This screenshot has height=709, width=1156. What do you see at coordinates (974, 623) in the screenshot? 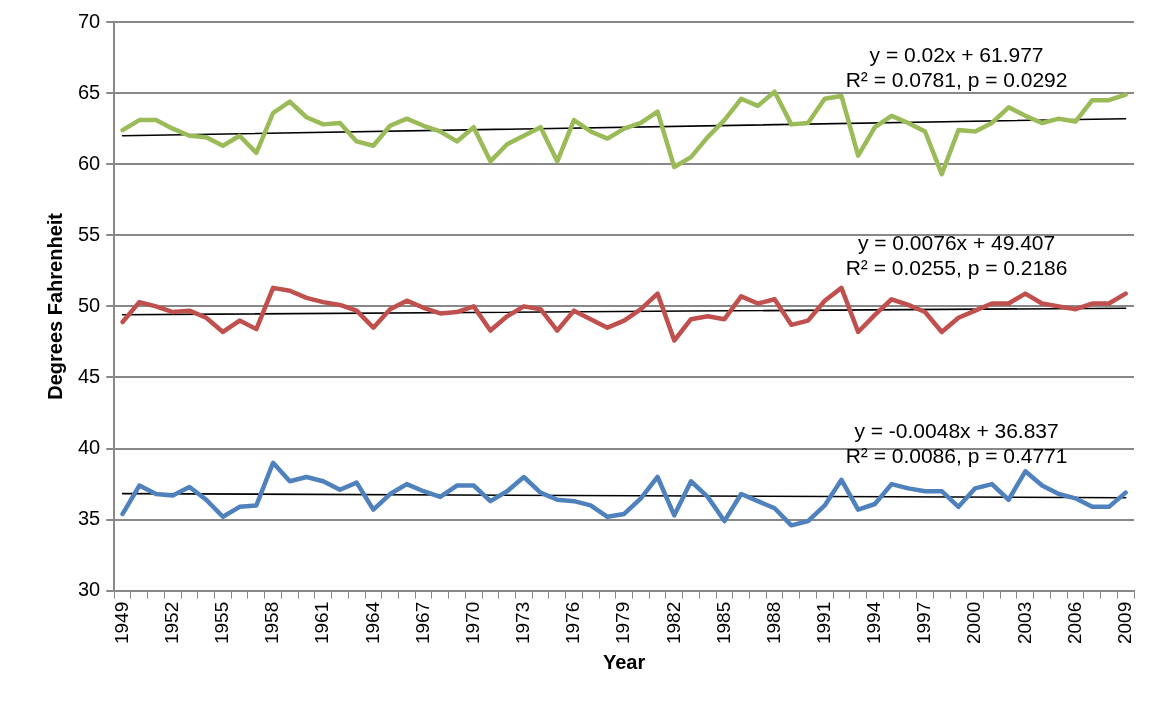
I see `x-tick-label: 2000` at bounding box center [974, 623].